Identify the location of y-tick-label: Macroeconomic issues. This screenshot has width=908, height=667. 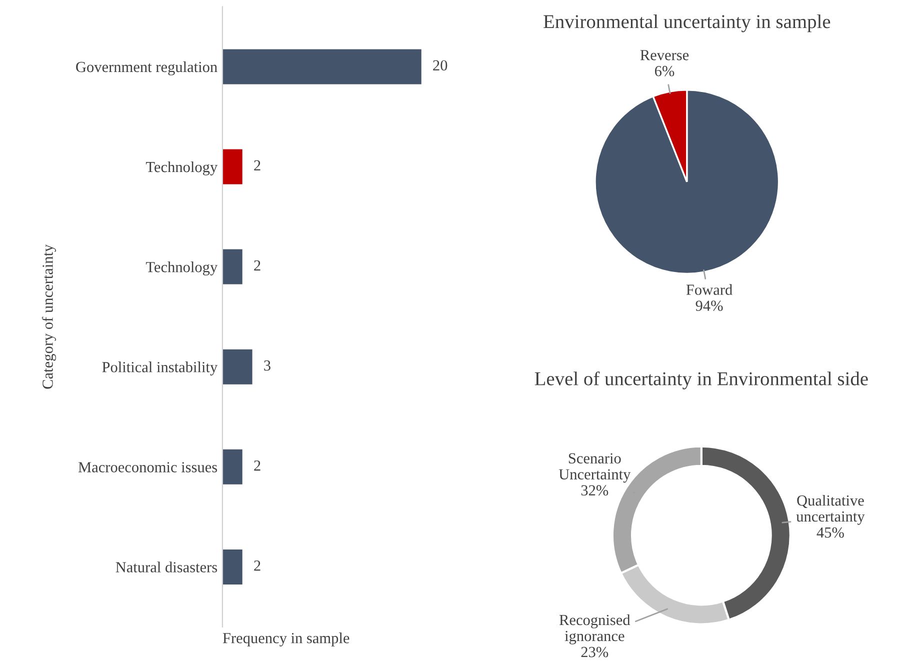
(148, 467).